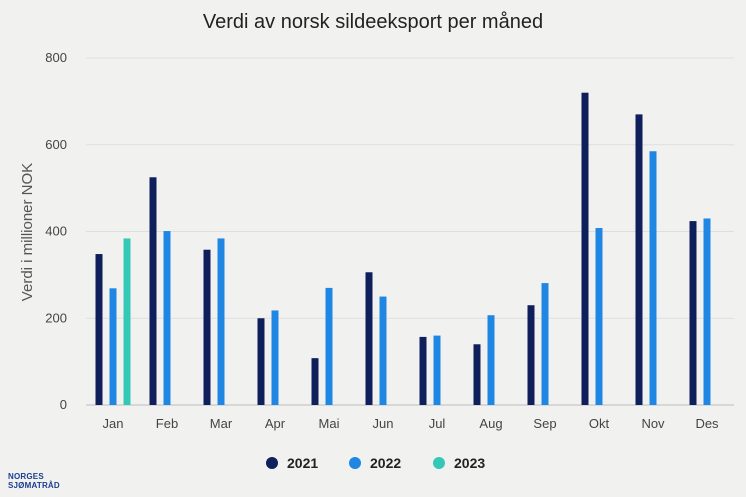 The height and width of the screenshot is (497, 746). Describe the element at coordinates (439, 463) in the screenshot. I see `legend-marker-2023` at that location.